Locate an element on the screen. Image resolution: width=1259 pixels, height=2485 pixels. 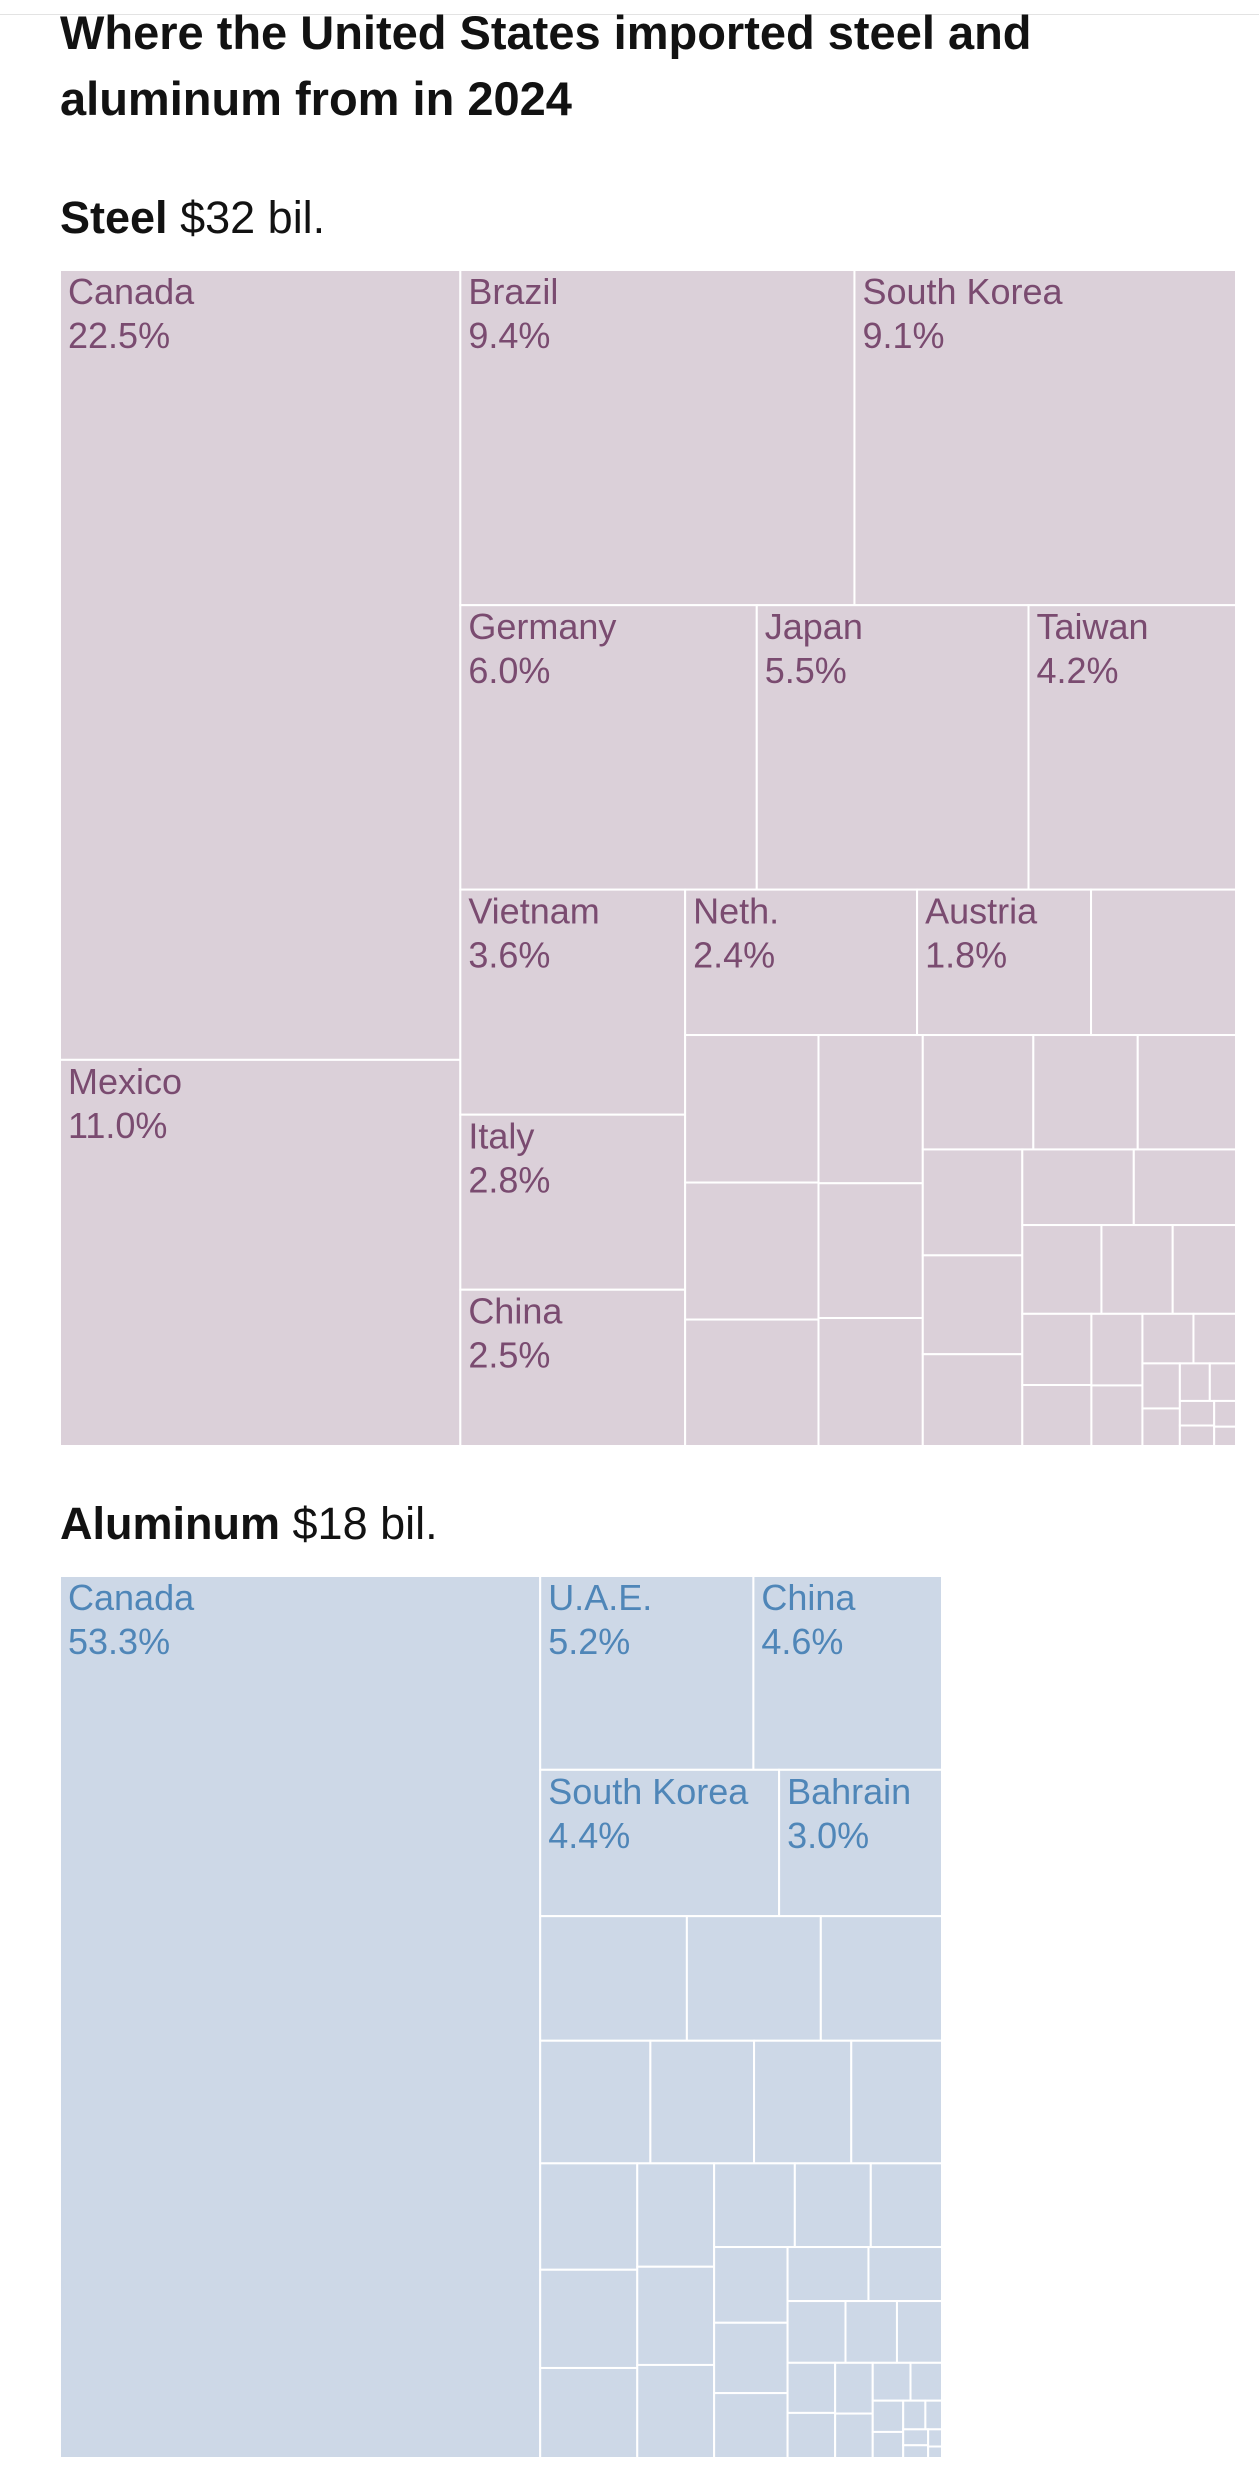
steel-cell-name: Japan is located at coordinates (814, 626).